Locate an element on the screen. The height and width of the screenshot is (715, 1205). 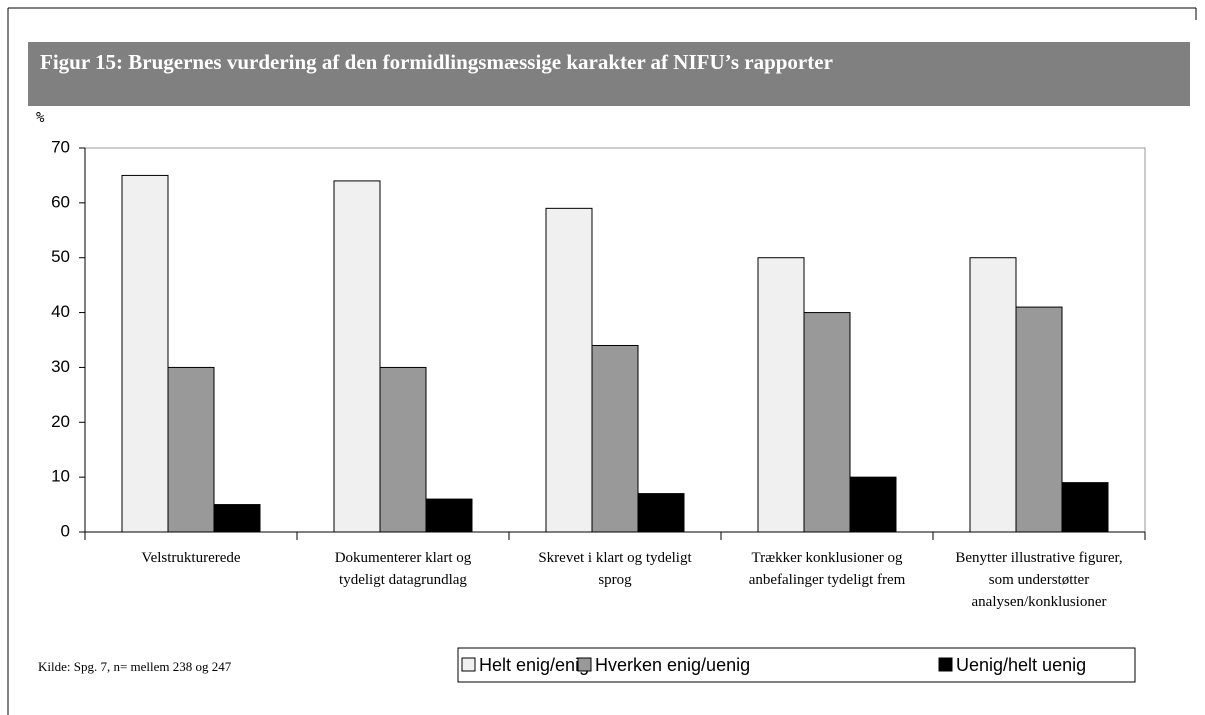
source: Kilde: Spg. 7, n= mellem 238 og 247 is located at coordinates (135, 666).